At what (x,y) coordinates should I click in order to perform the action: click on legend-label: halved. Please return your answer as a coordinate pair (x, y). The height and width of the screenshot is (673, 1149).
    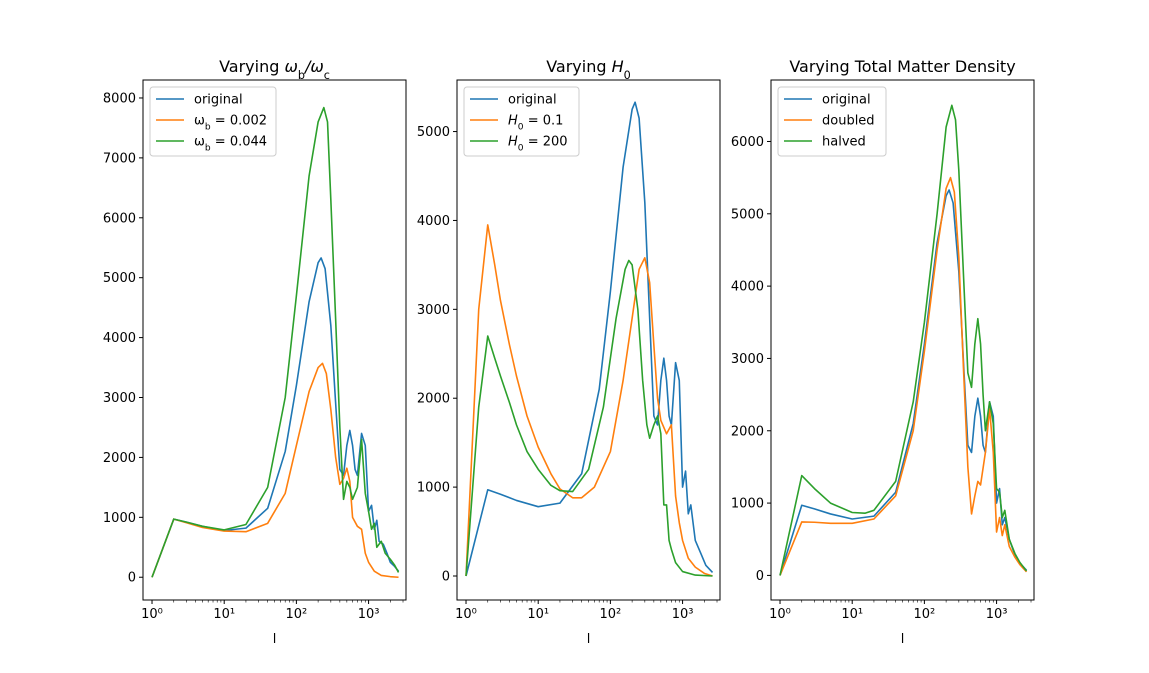
    Looking at the image, I should click on (844, 142).